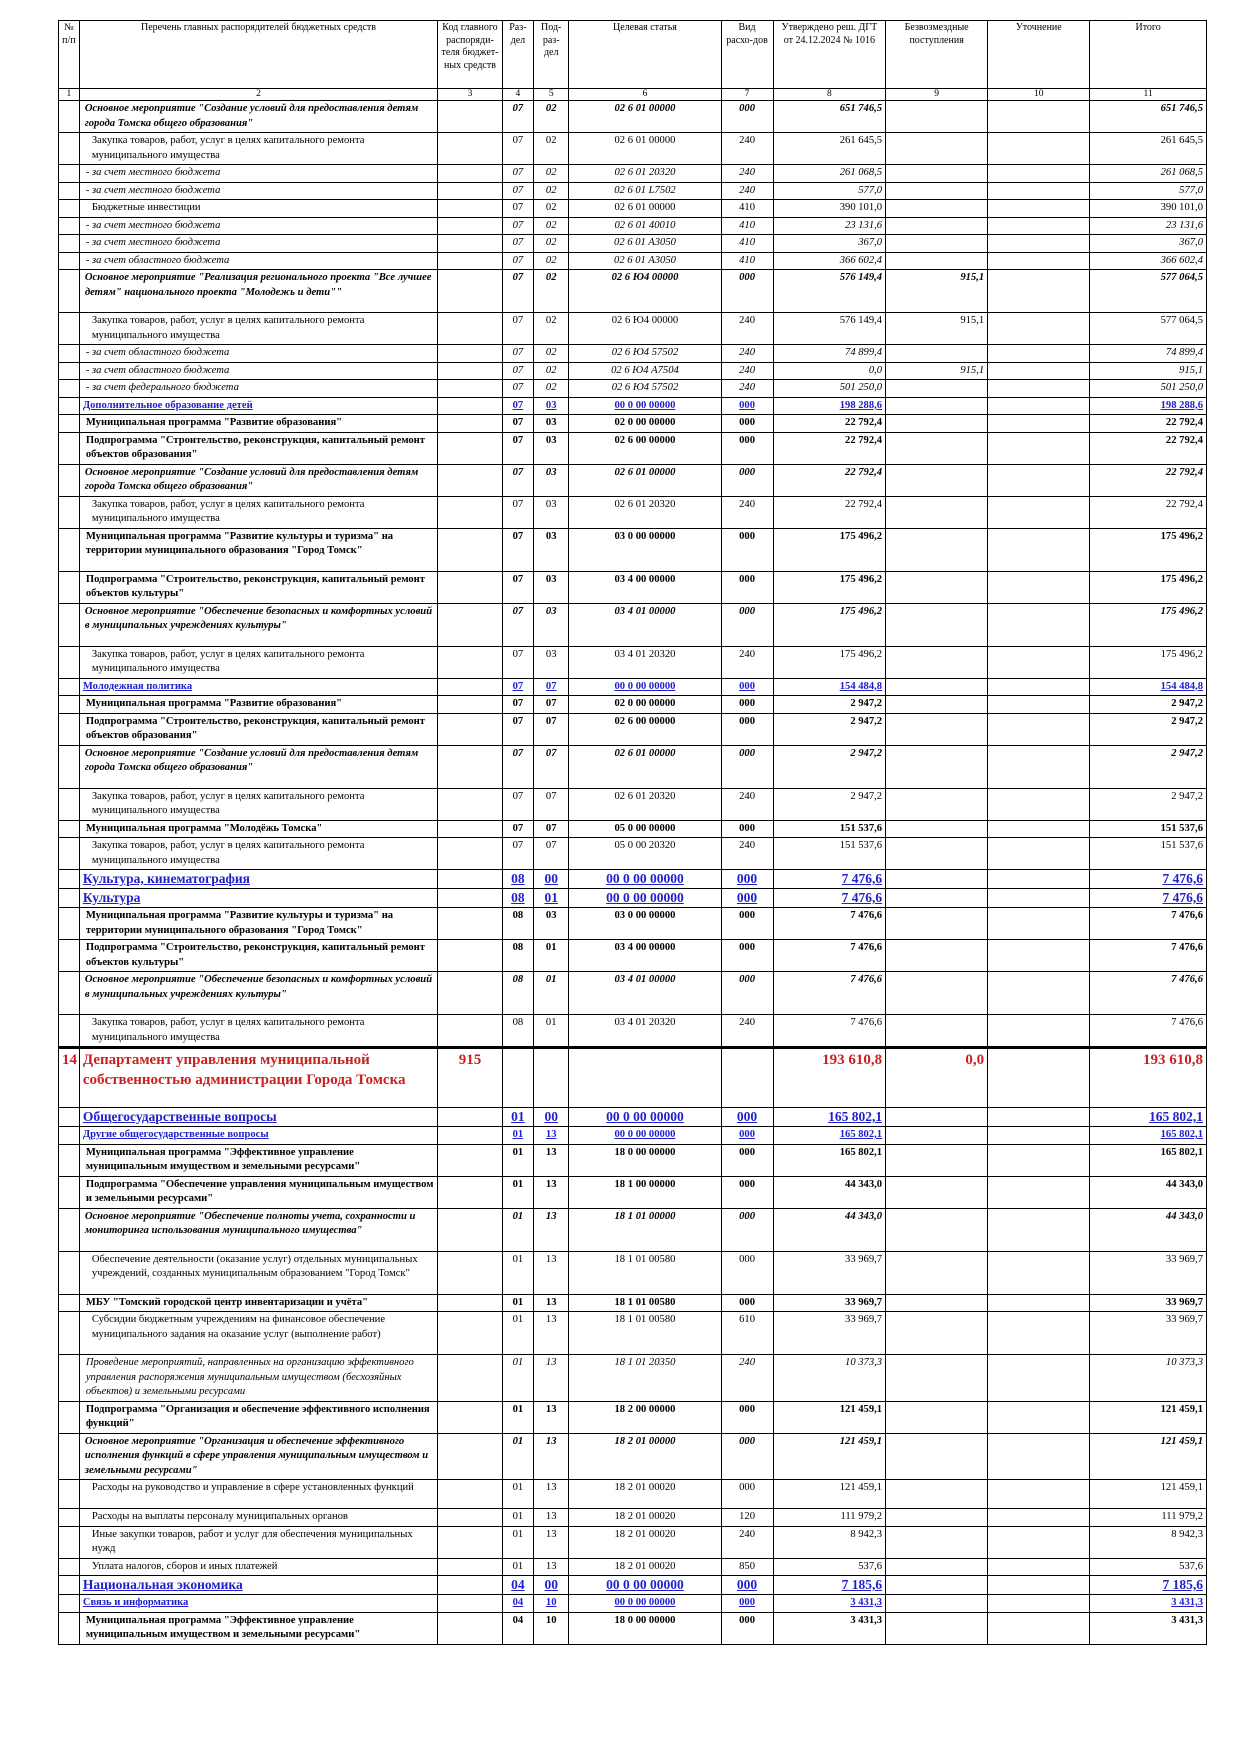  Describe the element at coordinates (1148, 260) in the screenshot. I see `row-total: 366 602,4` at that location.